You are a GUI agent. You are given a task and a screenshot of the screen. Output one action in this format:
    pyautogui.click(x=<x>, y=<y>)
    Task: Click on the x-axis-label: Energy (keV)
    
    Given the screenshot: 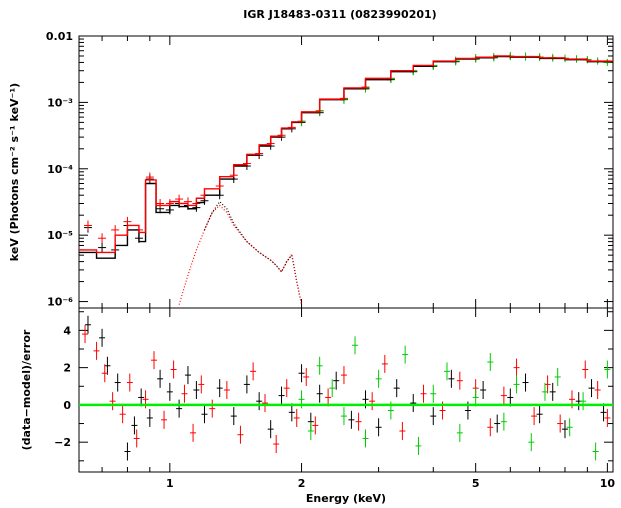 What is the action you would take?
    pyautogui.click(x=346, y=498)
    